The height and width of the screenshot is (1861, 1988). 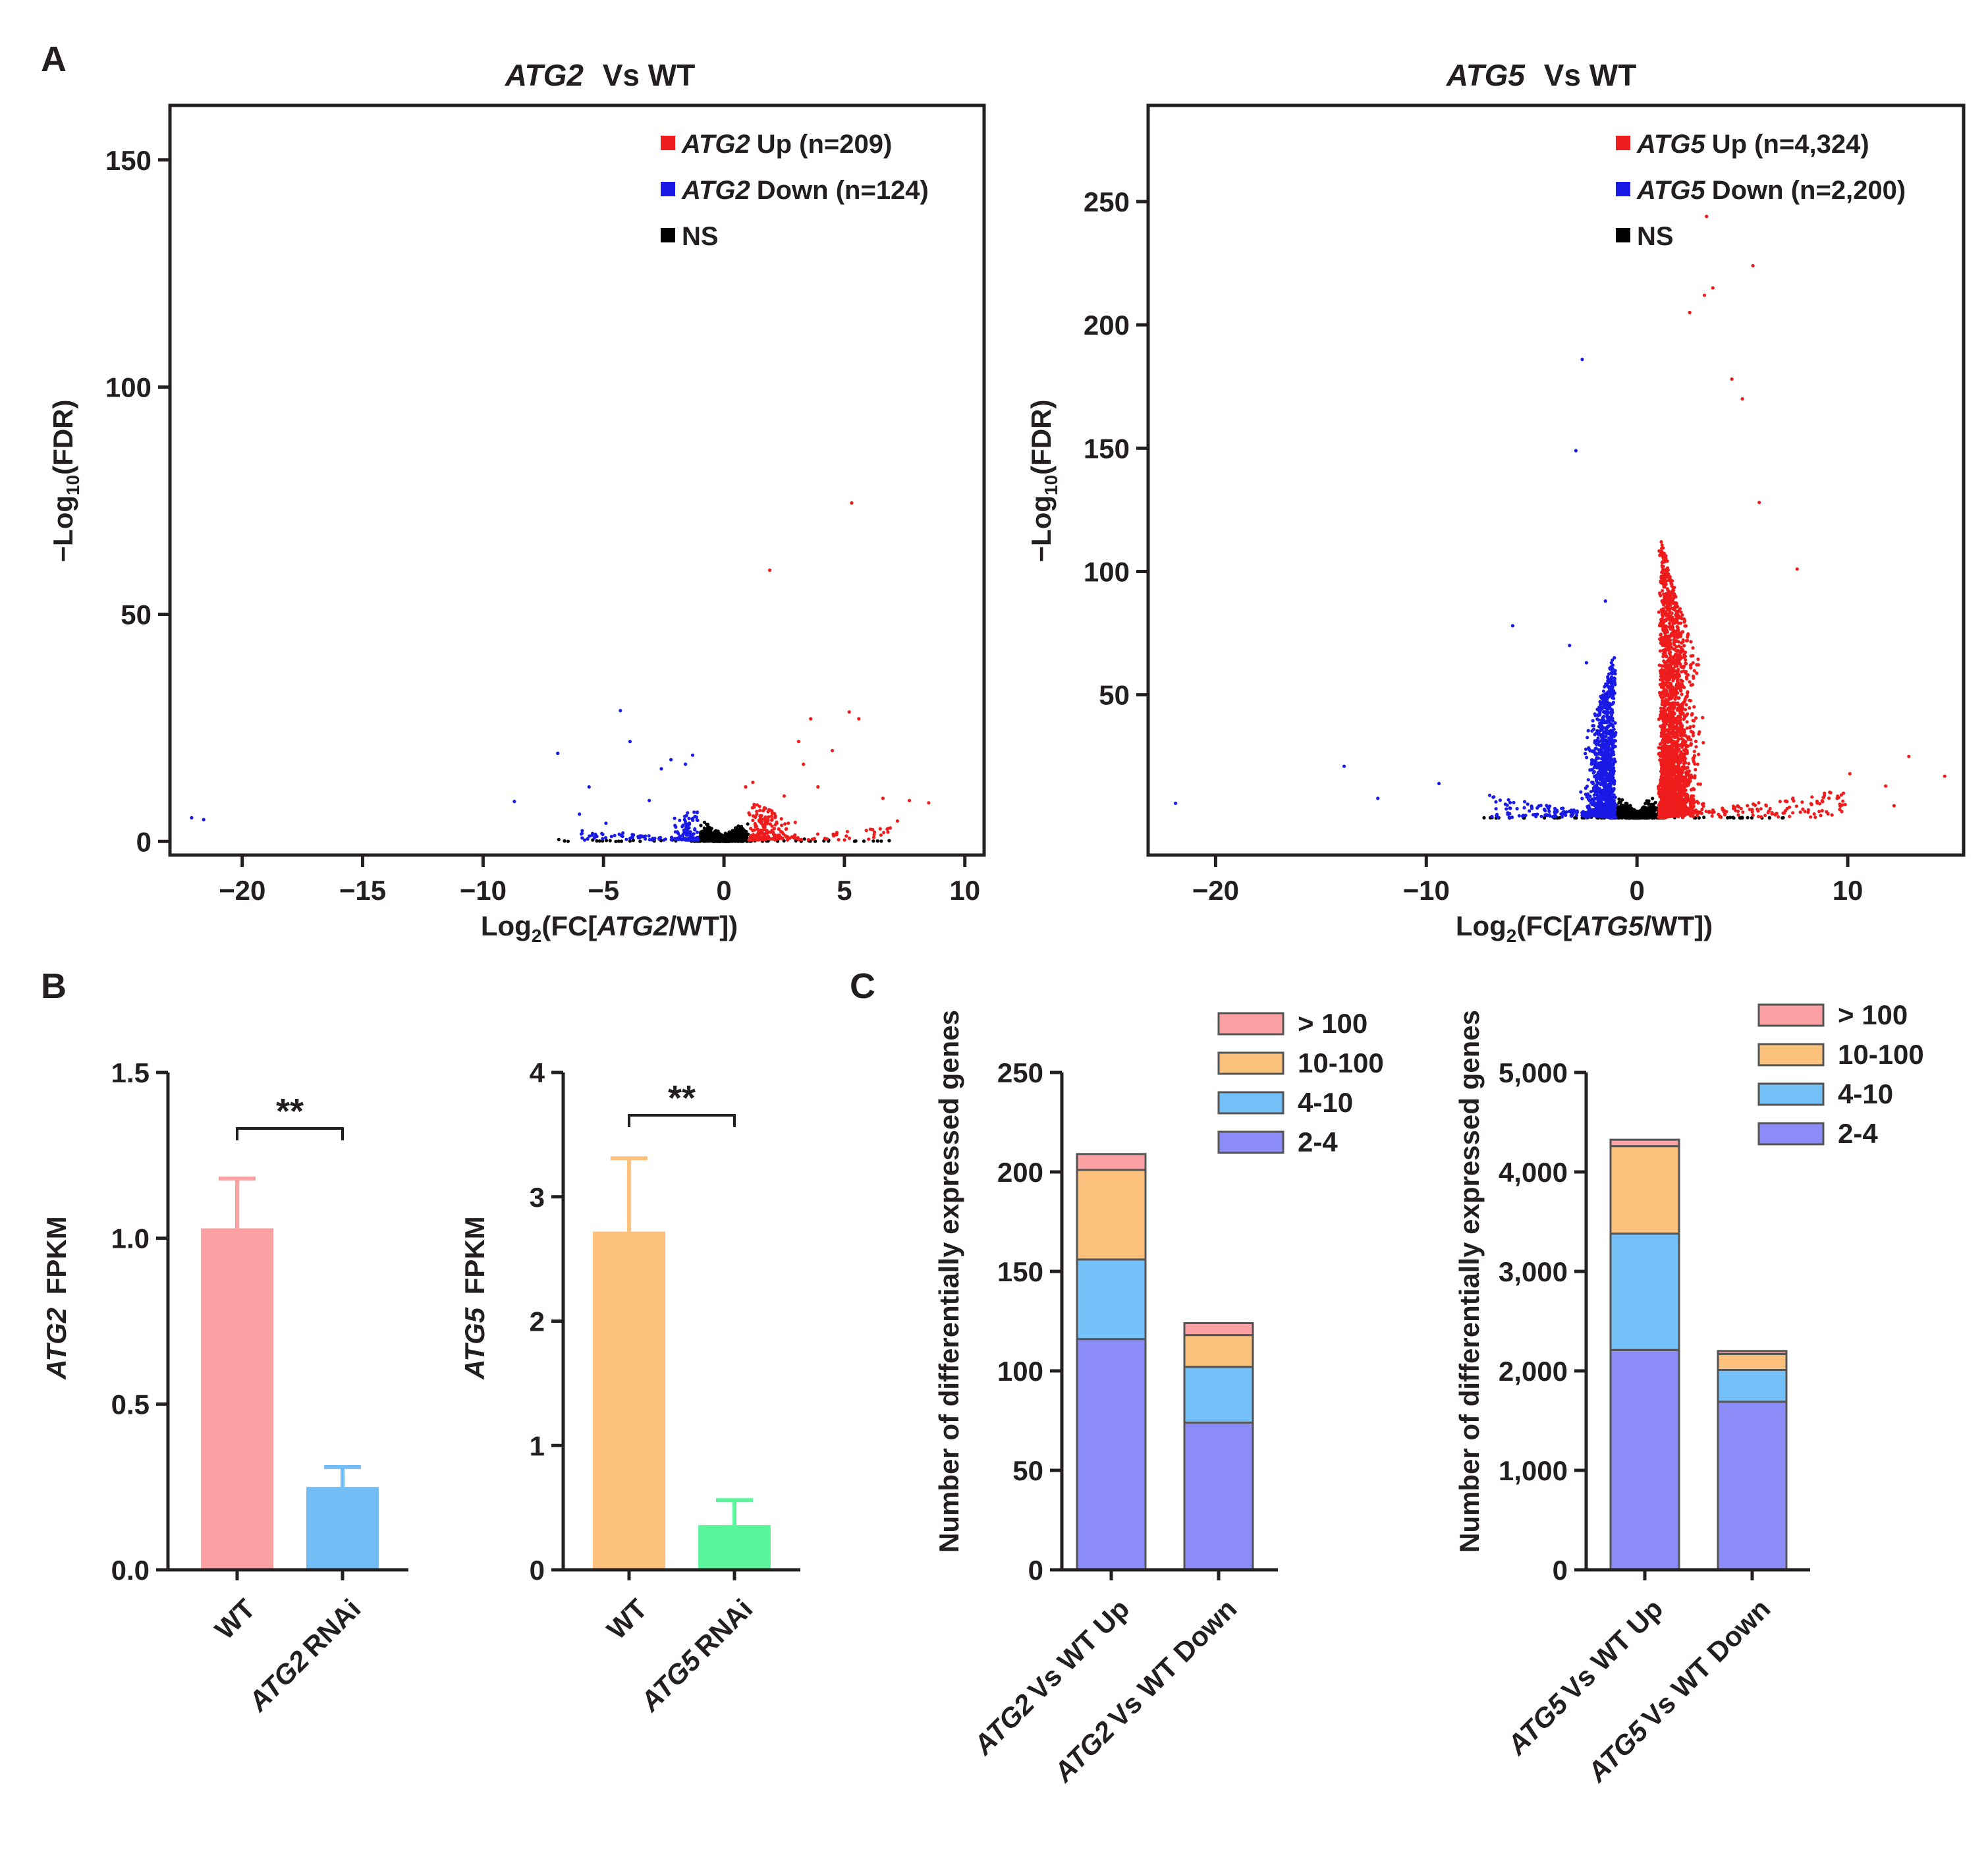 I want to click on volcano-atg2-xlabel-post: /WT]), so click(x=703, y=925).